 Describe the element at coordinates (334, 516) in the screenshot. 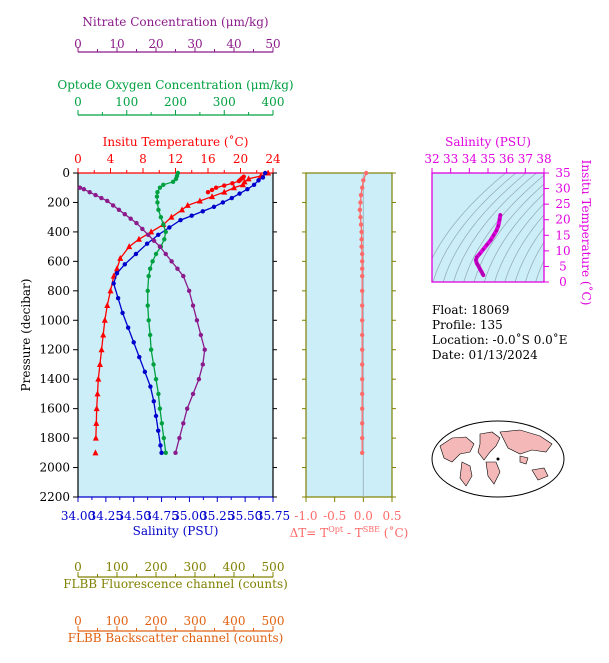

I see `delta-t-tick-label: -0.5` at that location.